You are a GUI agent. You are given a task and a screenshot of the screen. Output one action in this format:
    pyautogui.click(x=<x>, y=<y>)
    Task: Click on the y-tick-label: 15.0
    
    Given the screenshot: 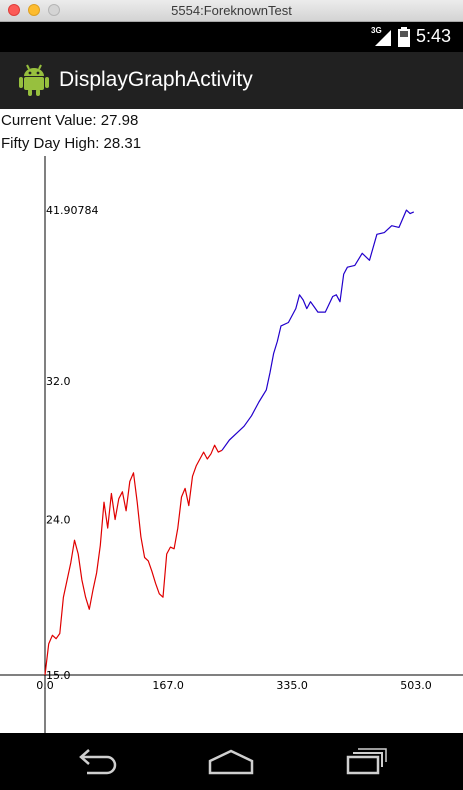 What is the action you would take?
    pyautogui.click(x=58, y=675)
    